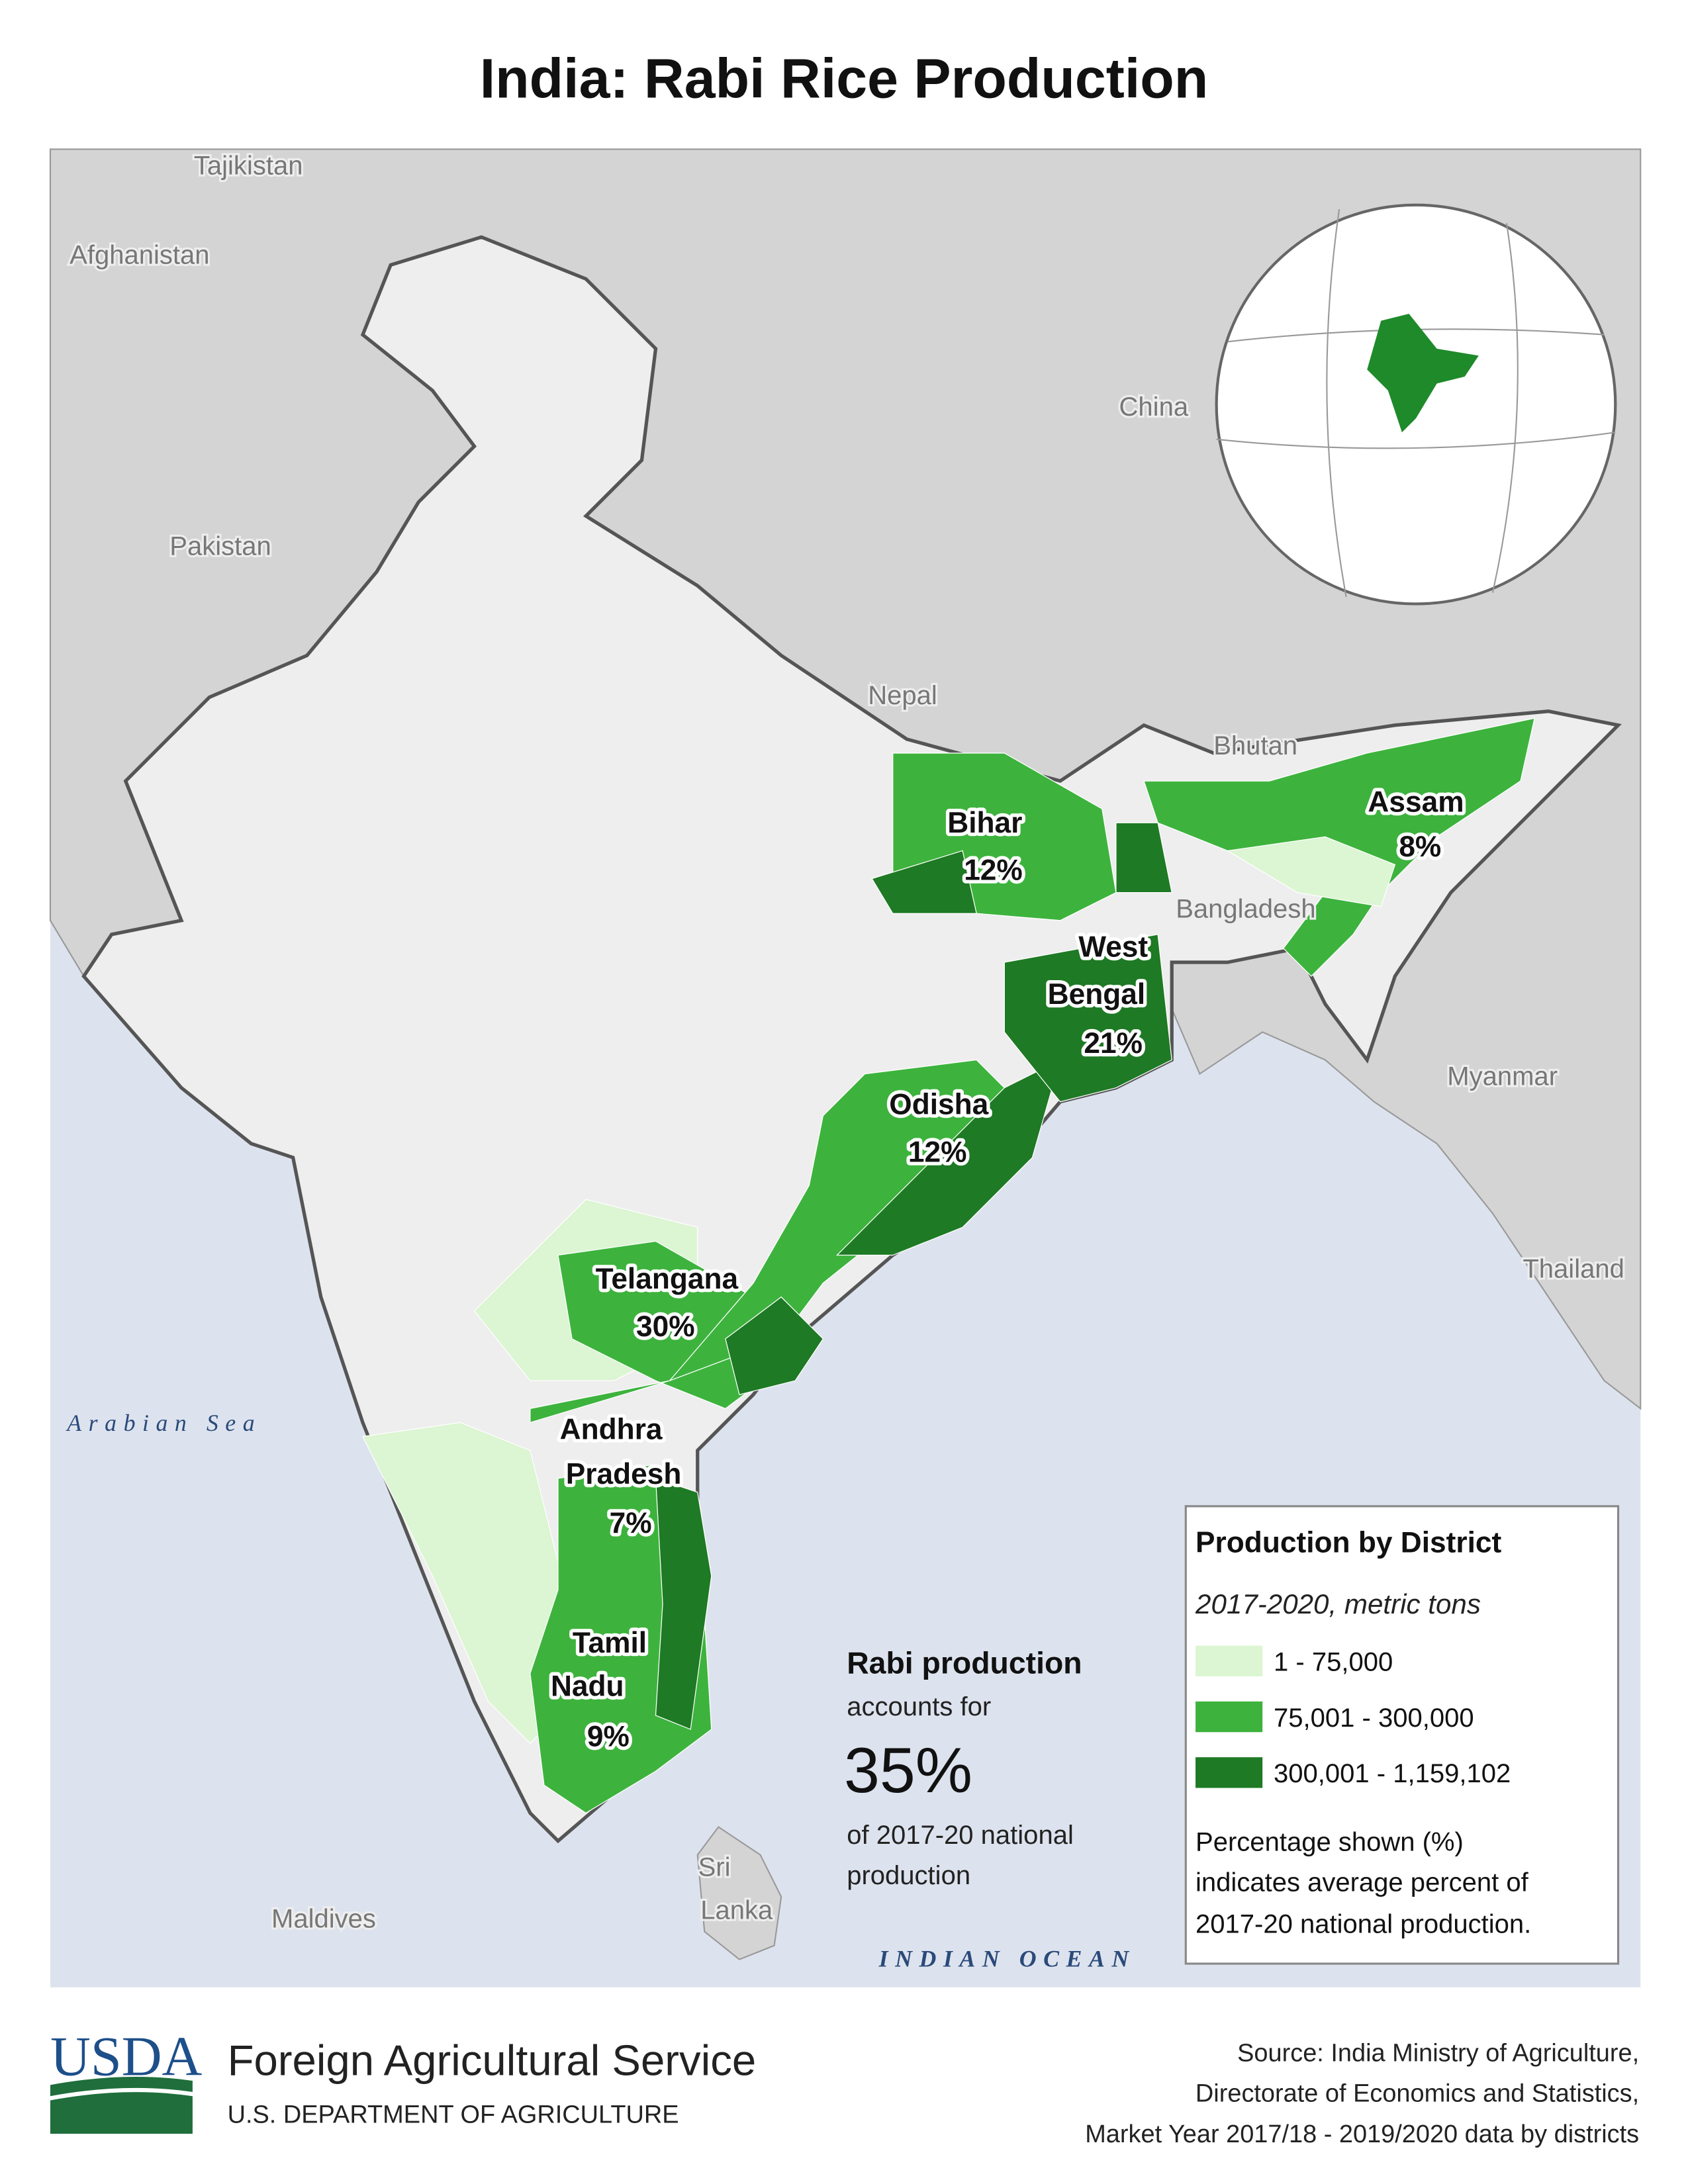  I want to click on country-label: Pakistan, so click(220, 547).